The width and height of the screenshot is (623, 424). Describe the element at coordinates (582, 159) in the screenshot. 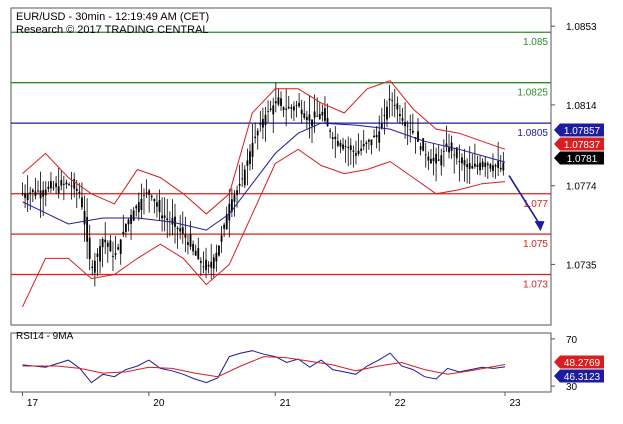

I see `value-badge-label: 1.0781` at that location.